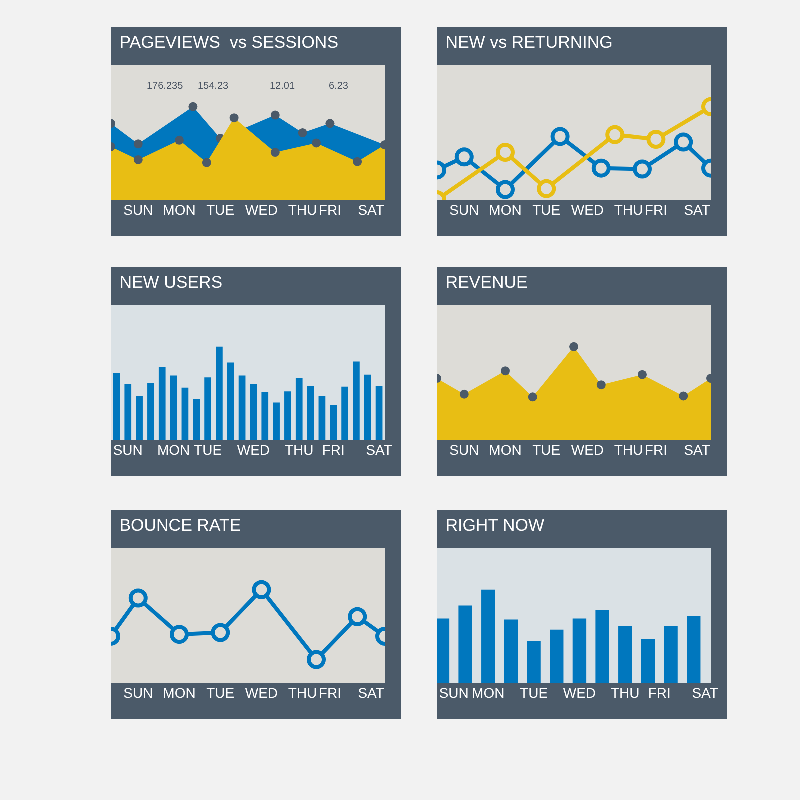 The height and width of the screenshot is (800, 800). Describe the element at coordinates (181, 525) in the screenshot. I see `chart-title: BOUNCE RATE` at that location.